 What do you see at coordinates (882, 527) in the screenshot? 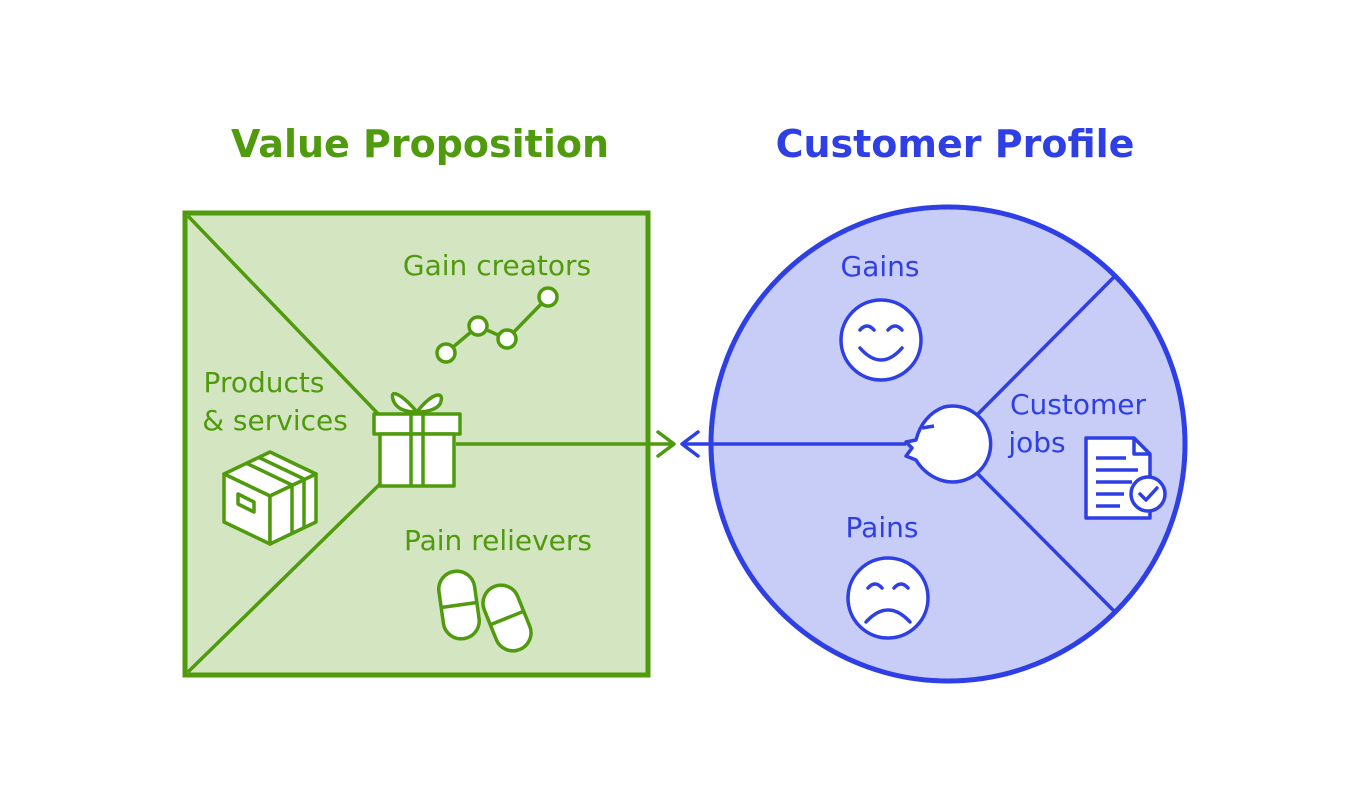
I see `pains-label: Pains` at bounding box center [882, 527].